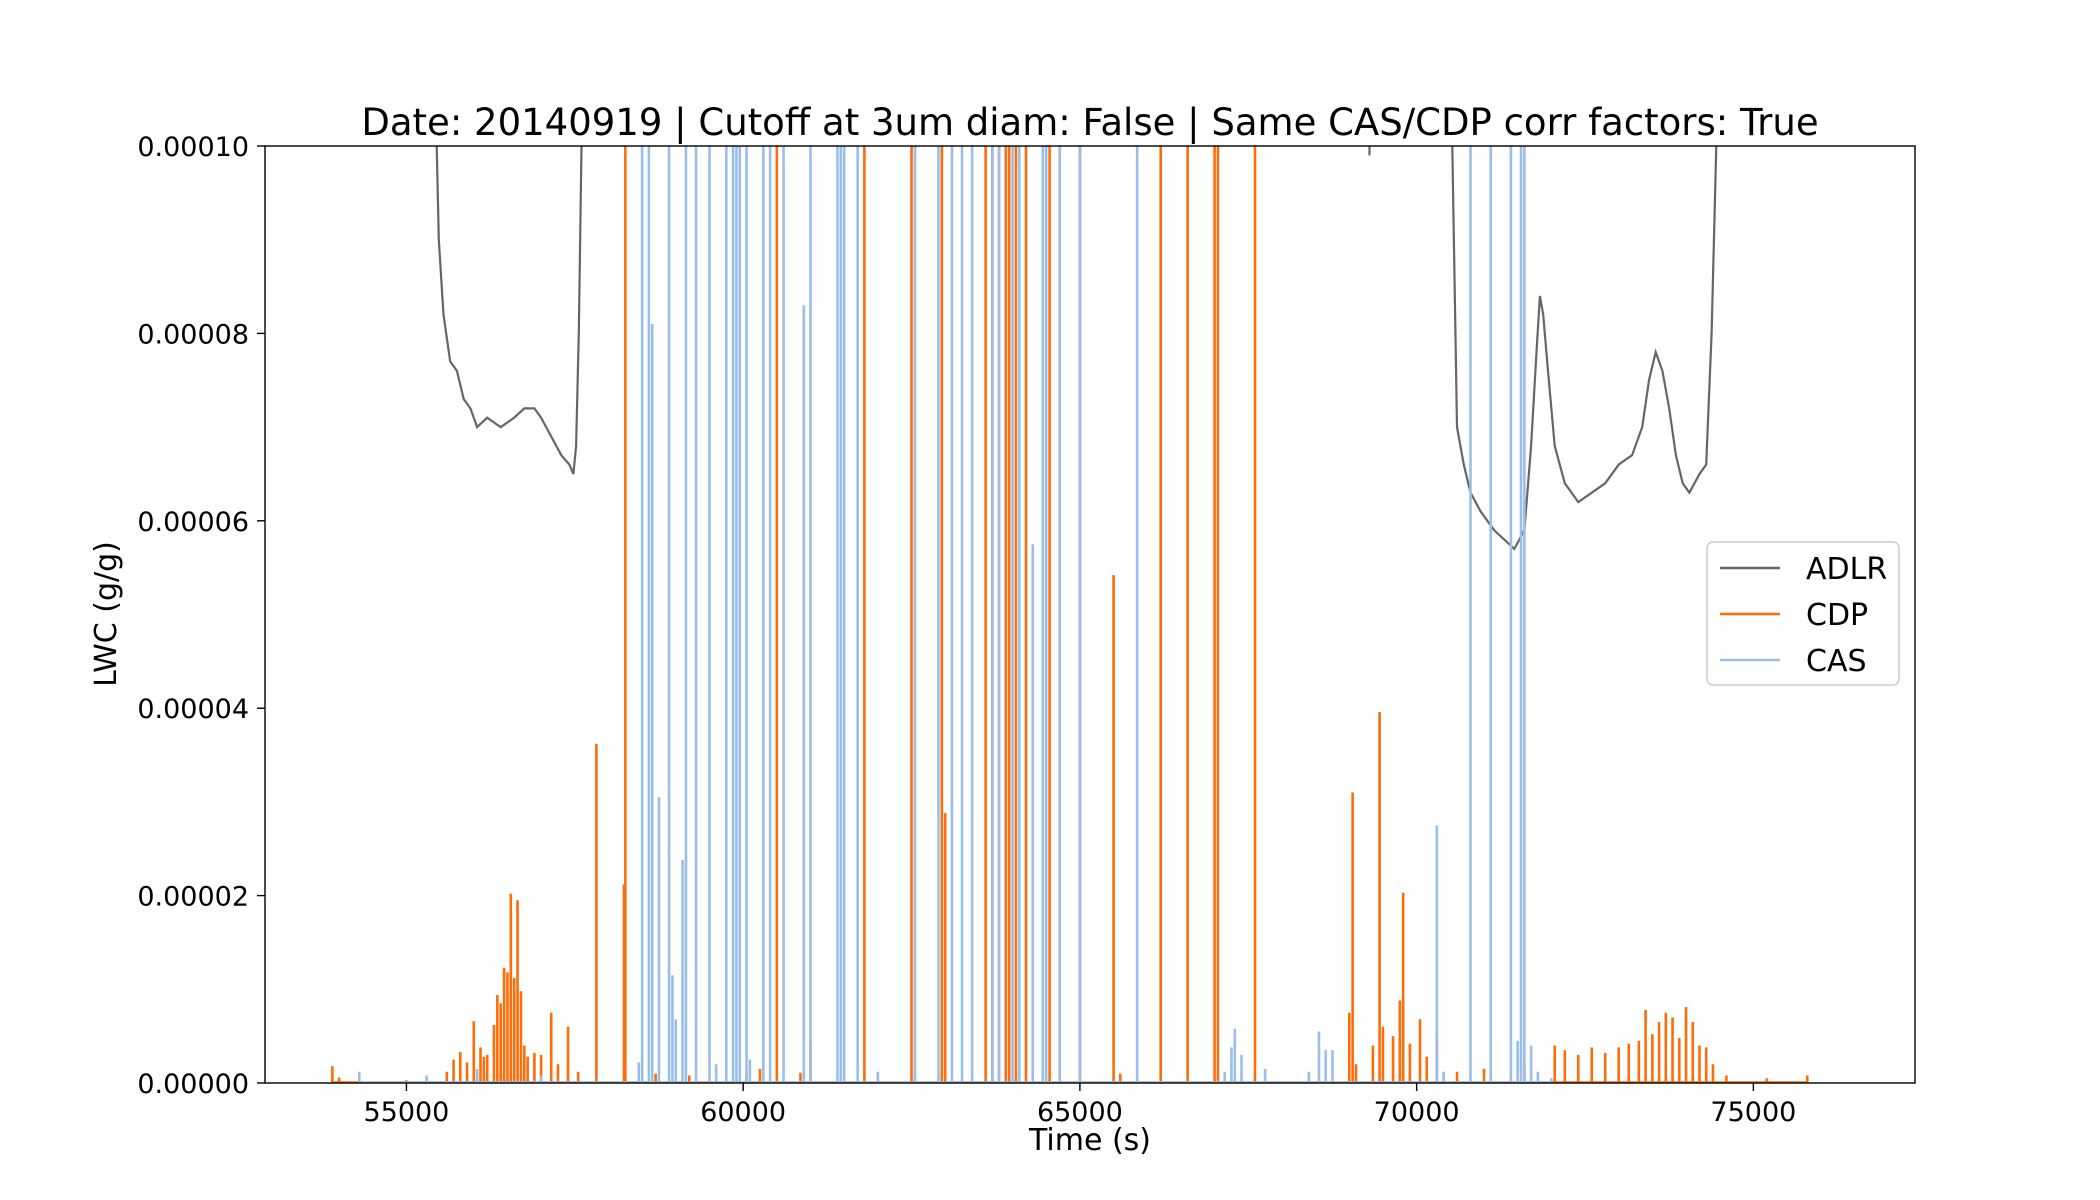  What do you see at coordinates (1836, 661) in the screenshot?
I see `legend-label-cas: CAS` at bounding box center [1836, 661].